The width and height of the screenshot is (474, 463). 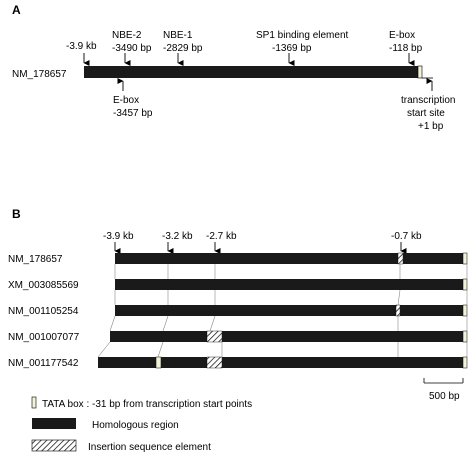 I want to click on marker-tss-line2: start site, so click(x=426, y=113).